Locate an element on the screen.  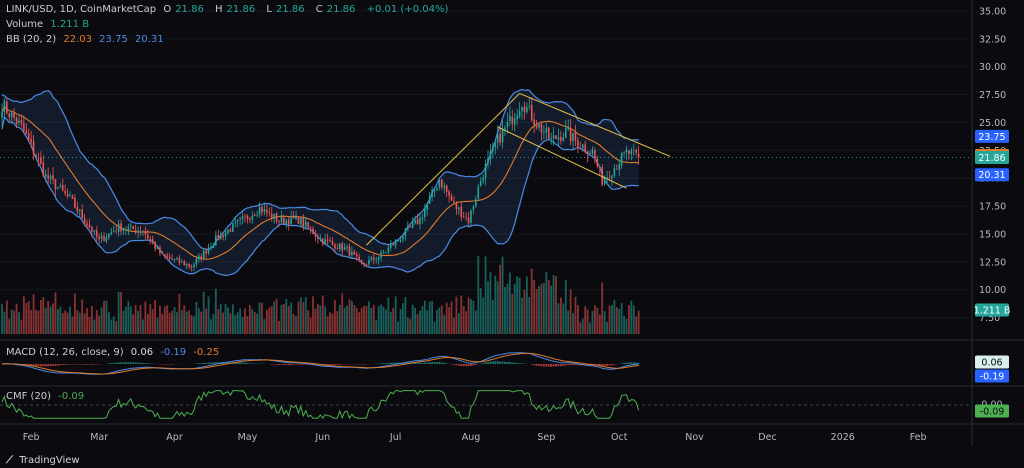
svg-text: 1.211 B is located at coordinates (992, 311).